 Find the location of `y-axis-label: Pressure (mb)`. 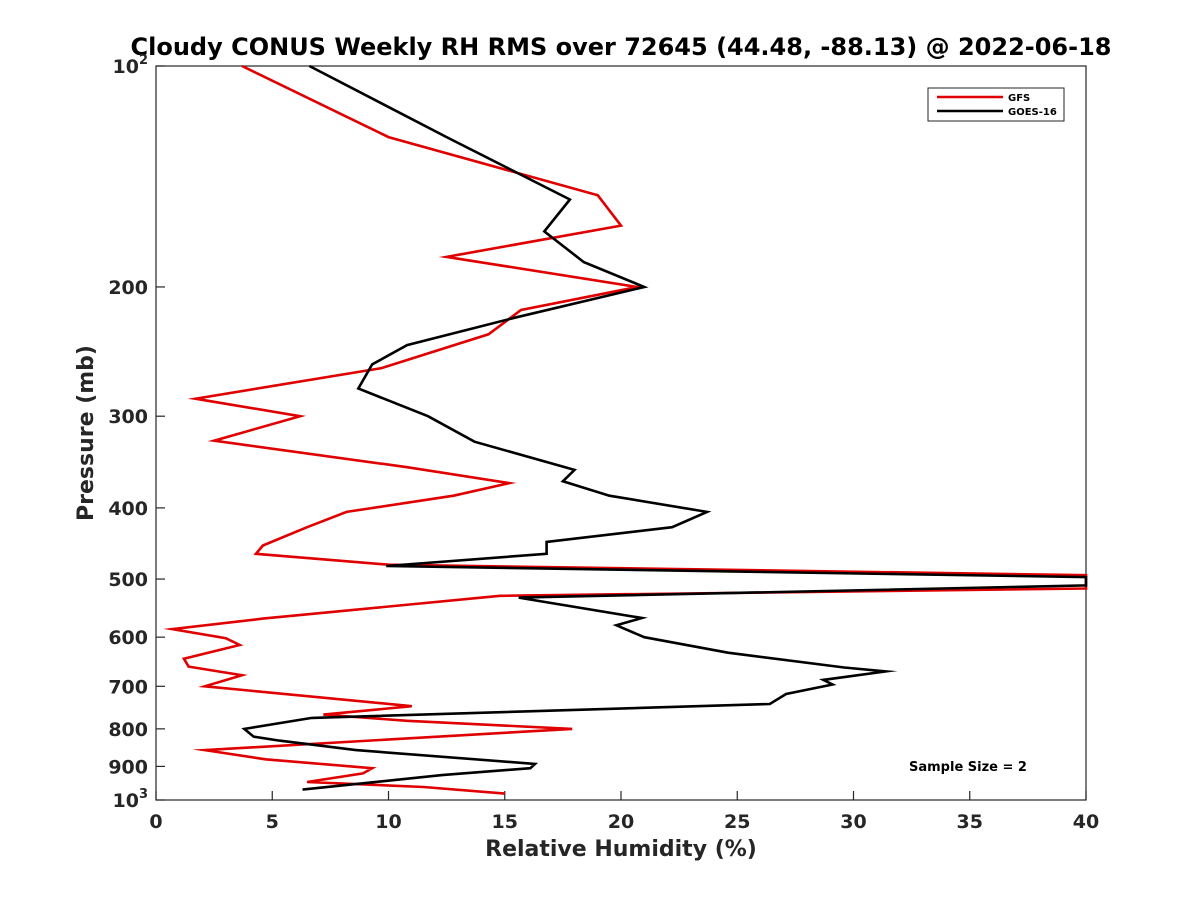

y-axis-label: Pressure (mb) is located at coordinates (86, 433).